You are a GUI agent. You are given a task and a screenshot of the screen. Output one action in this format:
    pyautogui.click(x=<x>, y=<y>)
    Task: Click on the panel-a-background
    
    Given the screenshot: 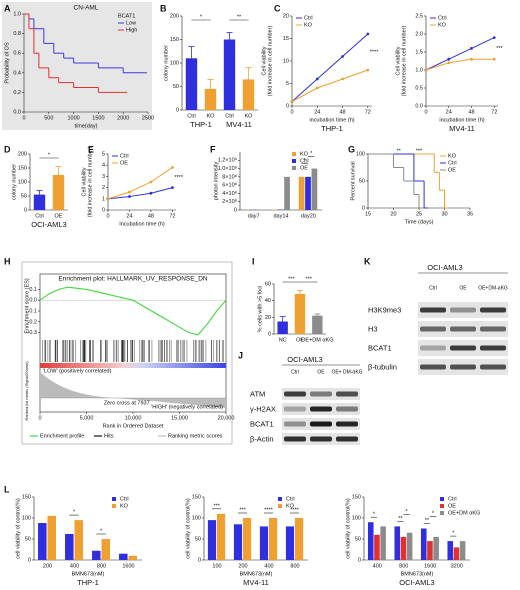 What is the action you would take?
    pyautogui.click(x=77, y=66)
    